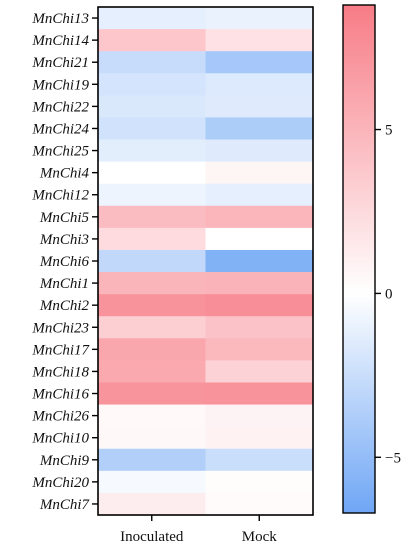  I want to click on x-tick-label: Inoculated, so click(152, 537).